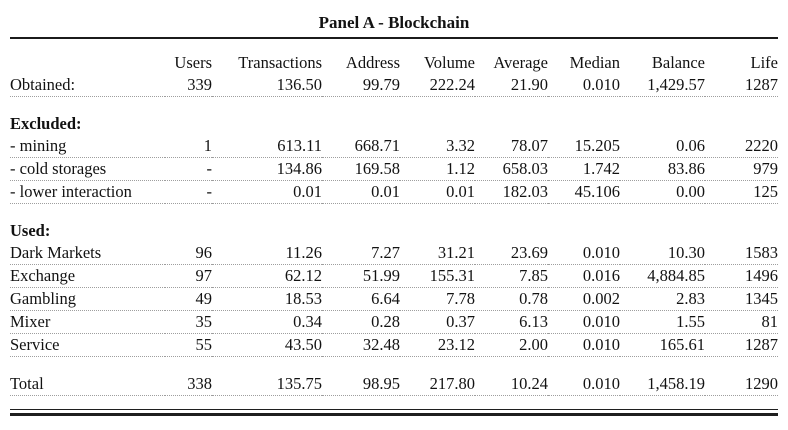 The width and height of the screenshot is (788, 430). I want to click on row-label: - mining, so click(87, 146).